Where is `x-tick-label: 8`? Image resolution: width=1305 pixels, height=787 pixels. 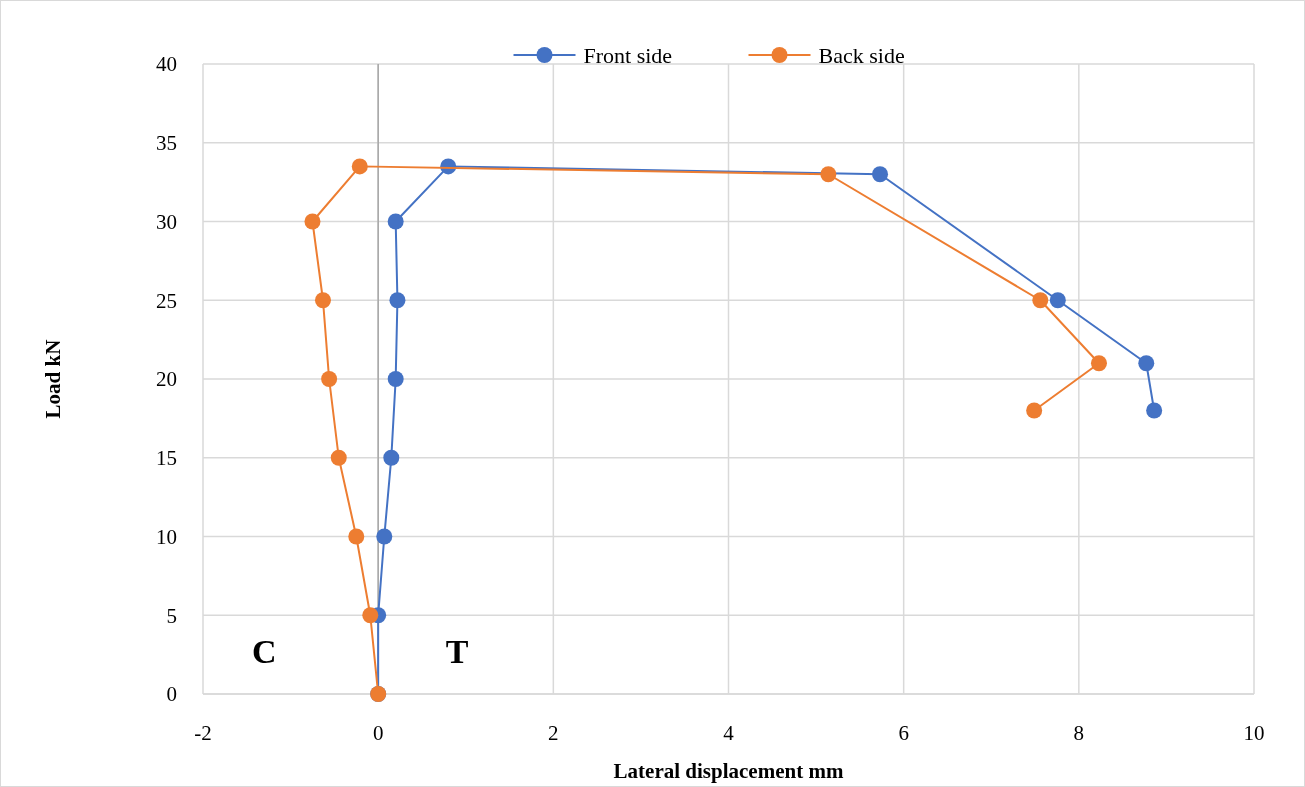 x-tick-label: 8 is located at coordinates (1079, 733).